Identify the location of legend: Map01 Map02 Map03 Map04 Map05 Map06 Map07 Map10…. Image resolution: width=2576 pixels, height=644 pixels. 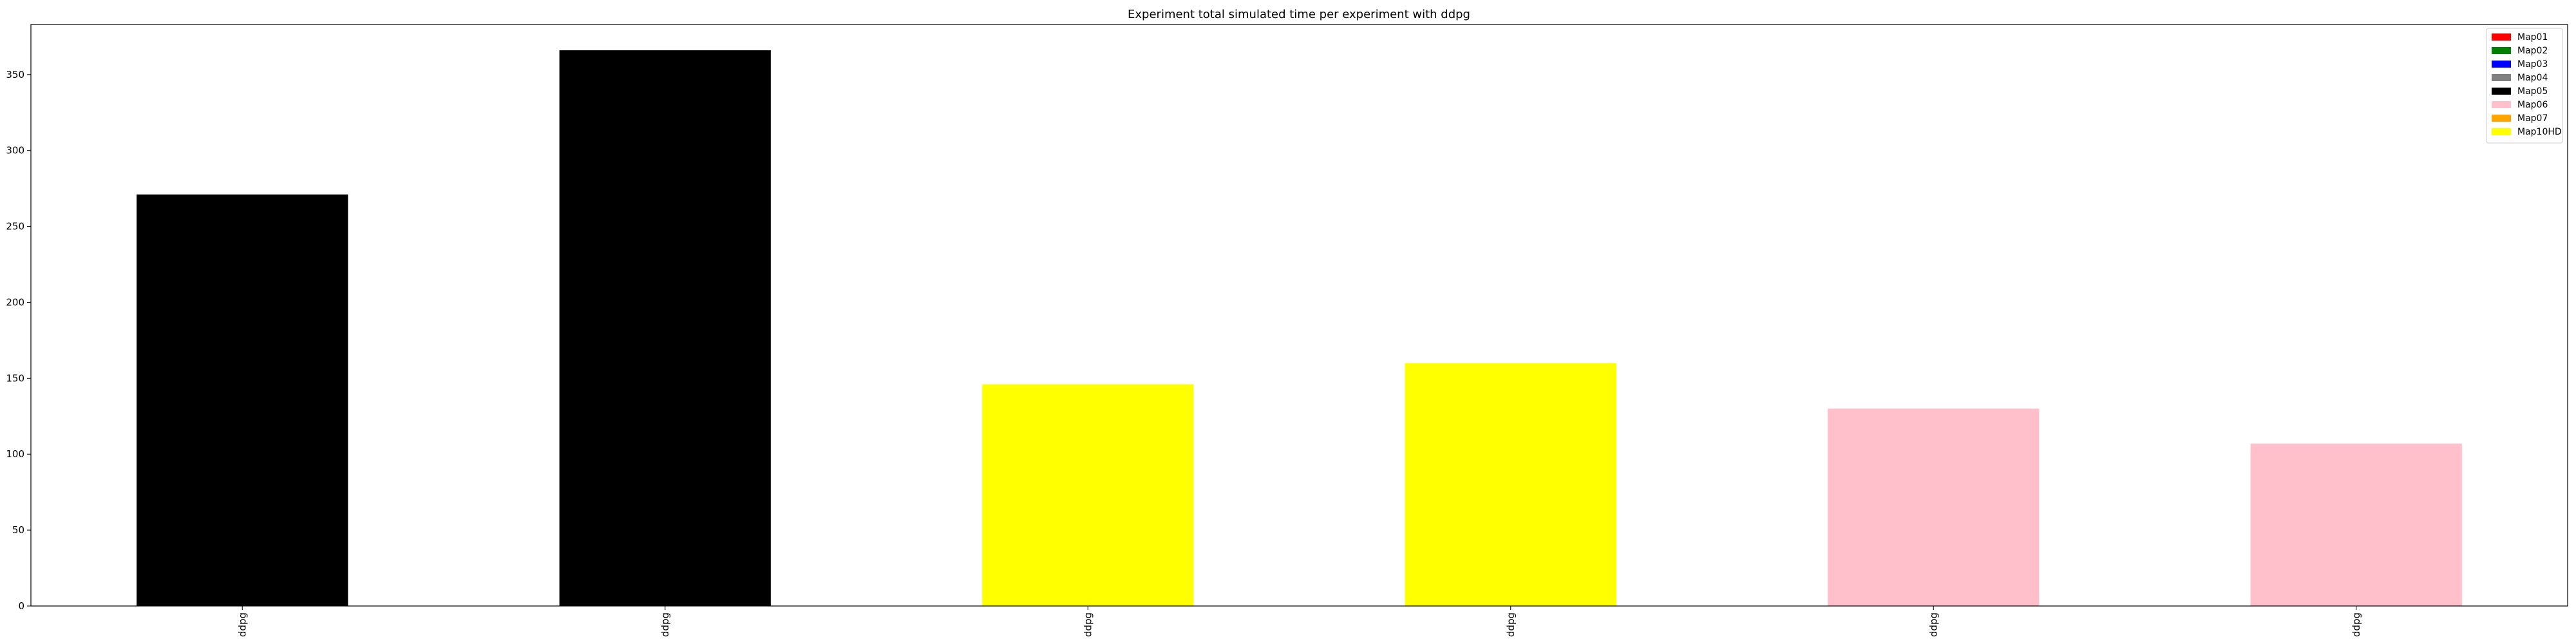
(2524, 86).